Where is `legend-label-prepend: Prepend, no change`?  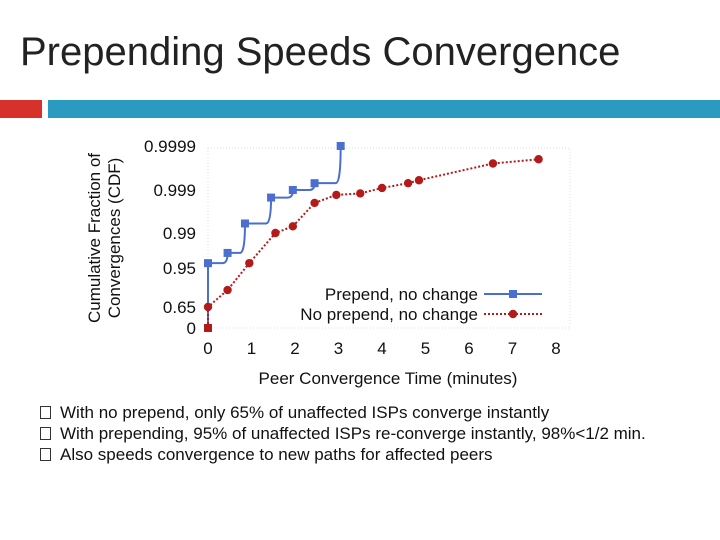
legend-label-prepend: Prepend, no change is located at coordinates (401, 294).